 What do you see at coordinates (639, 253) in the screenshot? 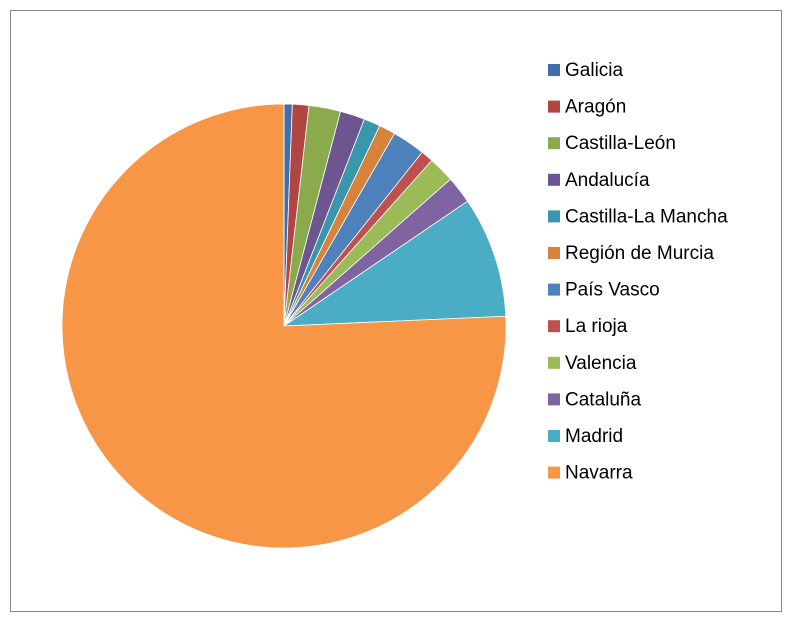
I see `legend-label: Región de Murcia` at bounding box center [639, 253].